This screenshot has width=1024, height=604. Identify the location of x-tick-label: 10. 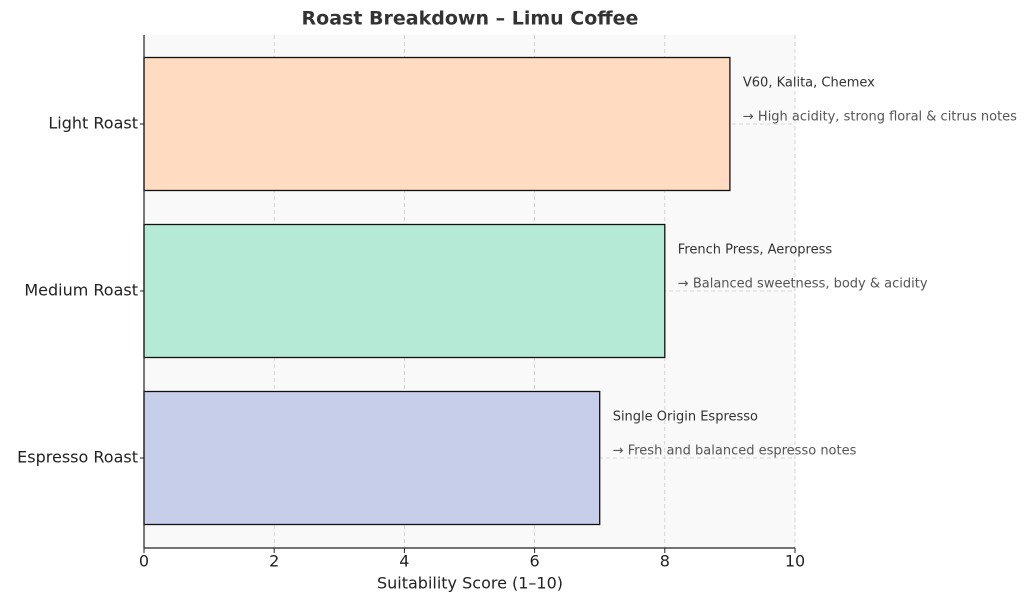
(795, 561).